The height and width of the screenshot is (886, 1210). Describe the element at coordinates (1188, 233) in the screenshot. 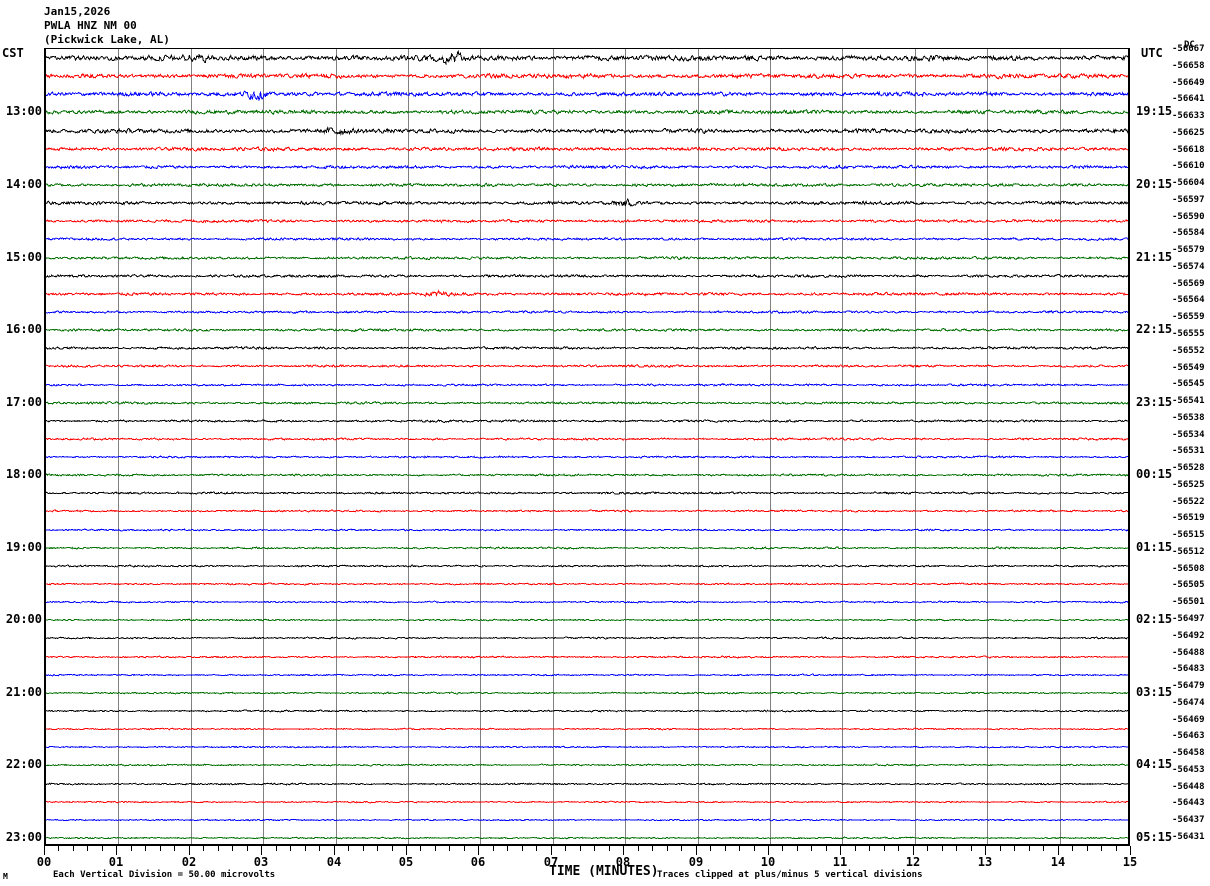

I see `dc-offset-value-11: -56584` at that location.